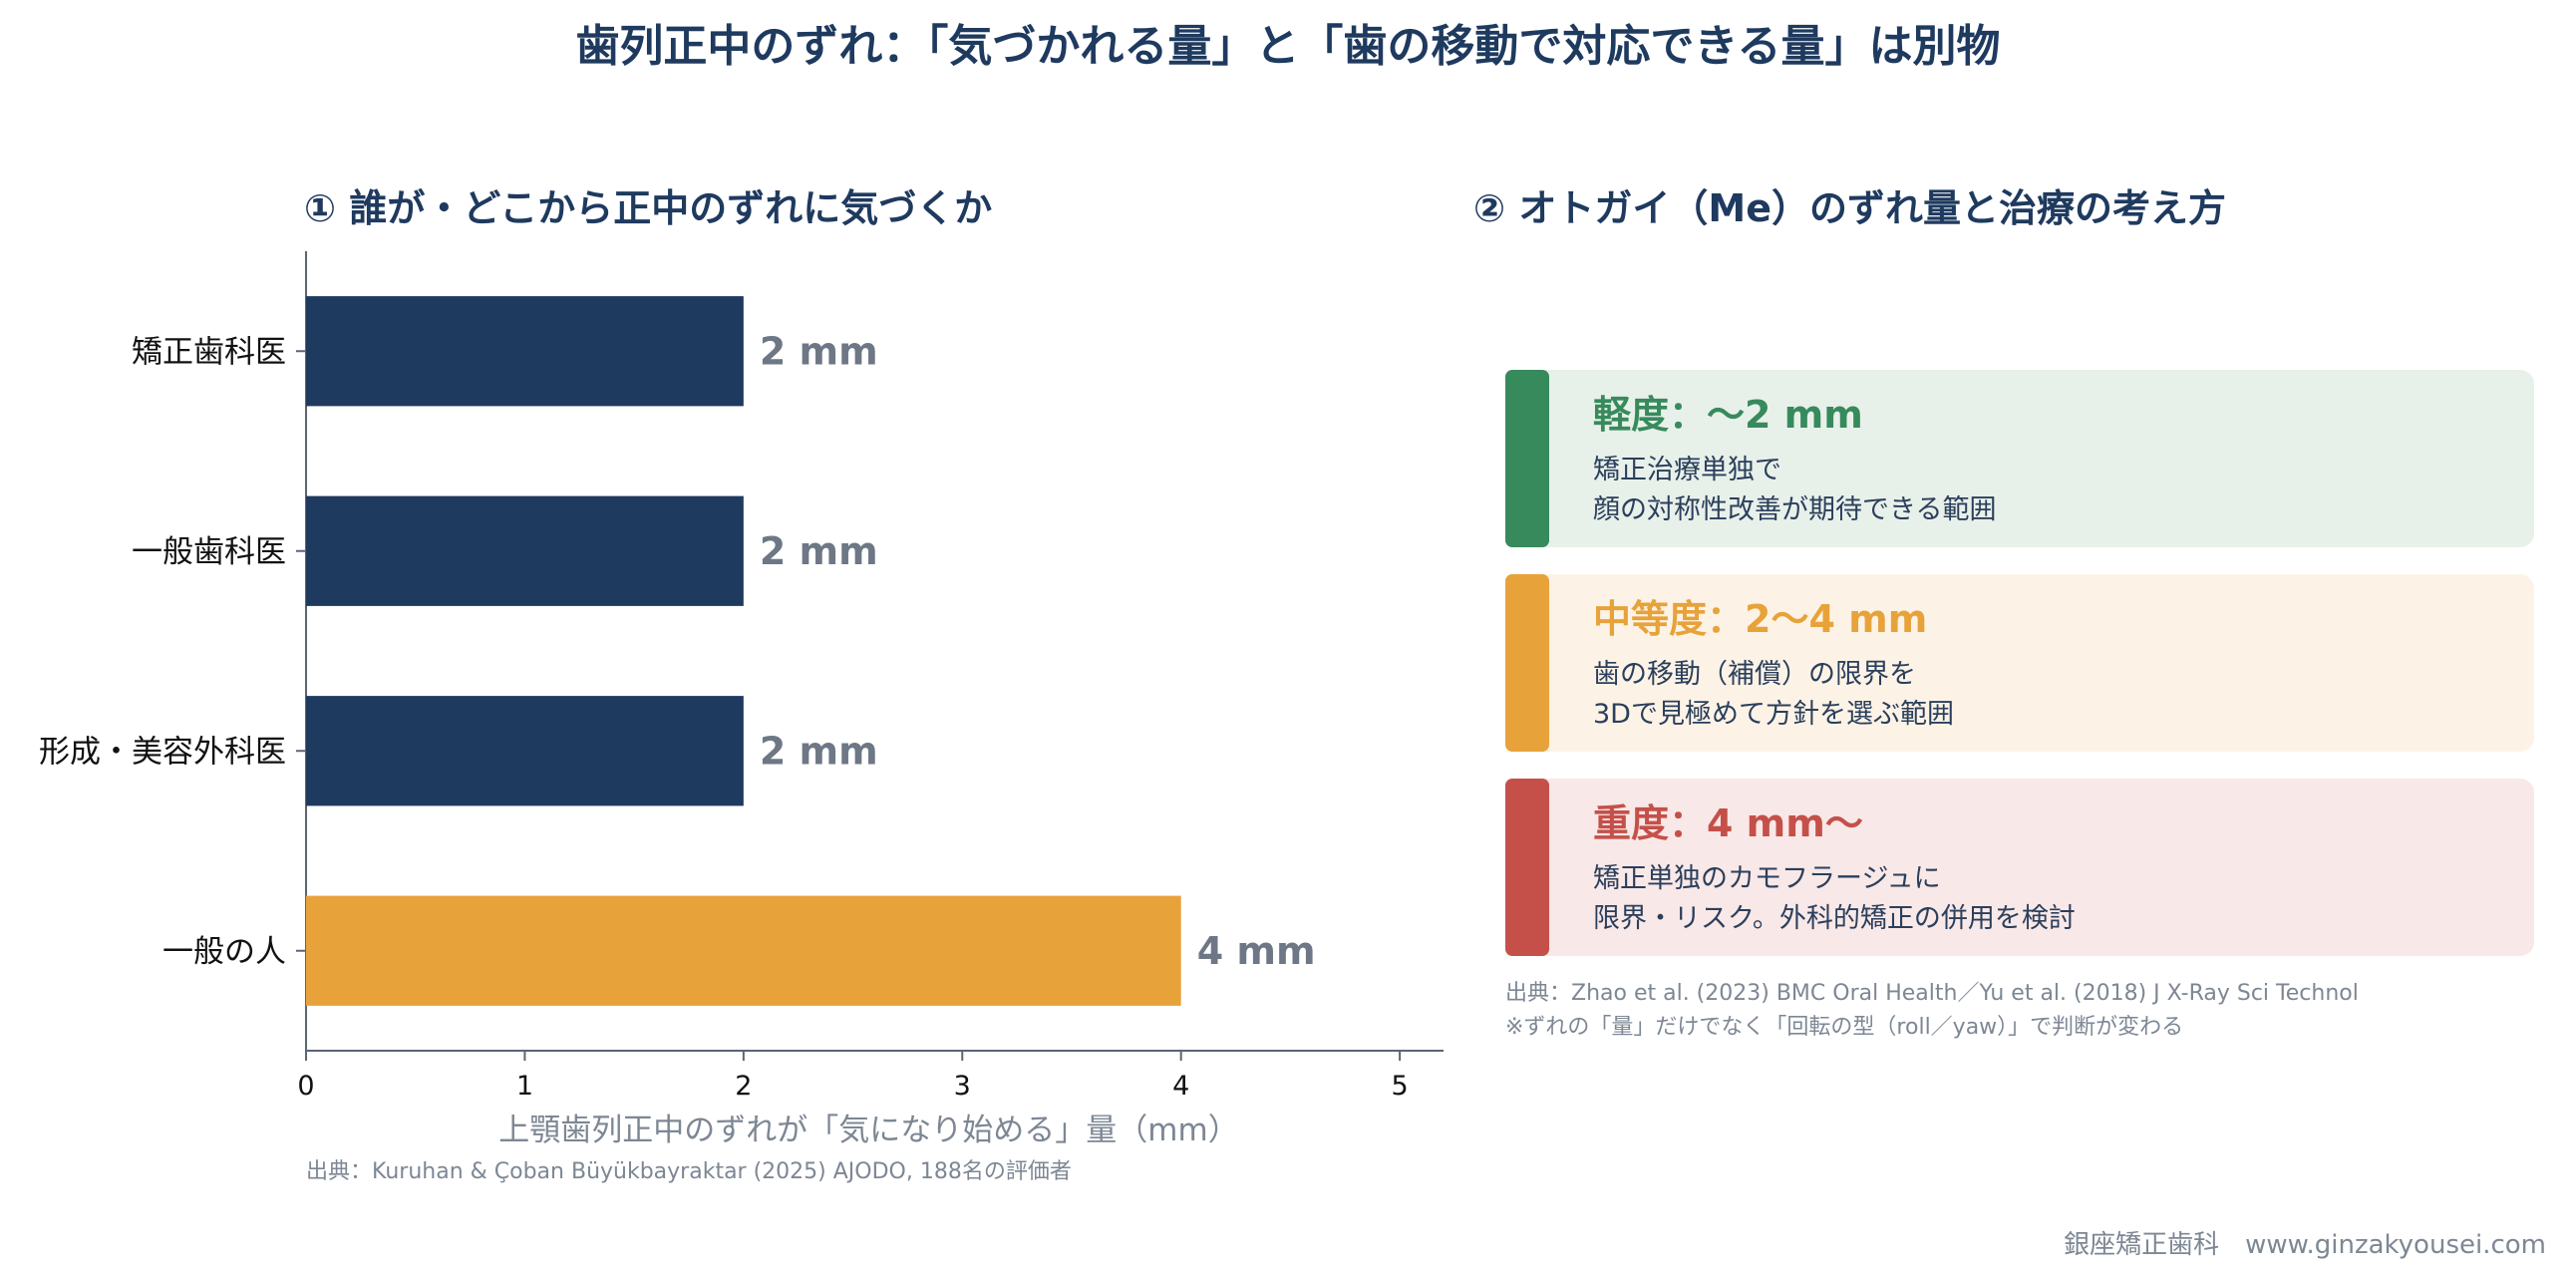 The height and width of the screenshot is (1275, 2576). What do you see at coordinates (1849, 208) in the screenshot?
I see `panel2-title: ② オトガイ（Me）のずれ量と治療の考え方` at bounding box center [1849, 208].